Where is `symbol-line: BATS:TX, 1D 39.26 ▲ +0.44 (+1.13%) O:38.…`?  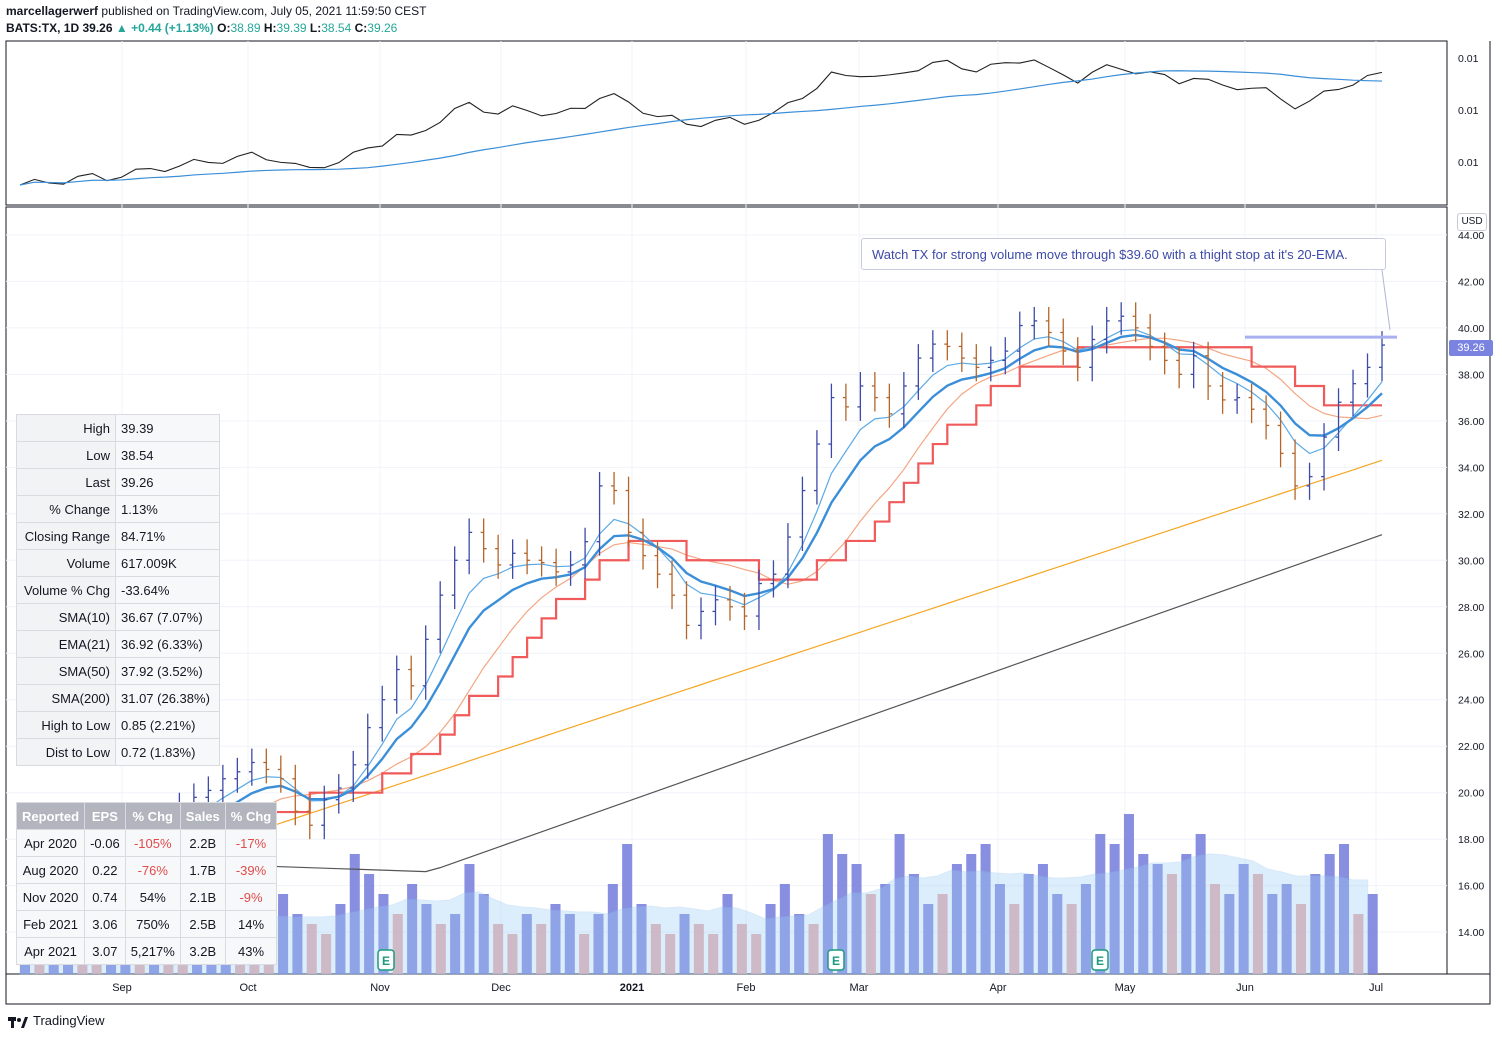
symbol-line: BATS:TX, 1D 39.26 ▲ +0.44 (+1.13%) O:38.… is located at coordinates (201, 28).